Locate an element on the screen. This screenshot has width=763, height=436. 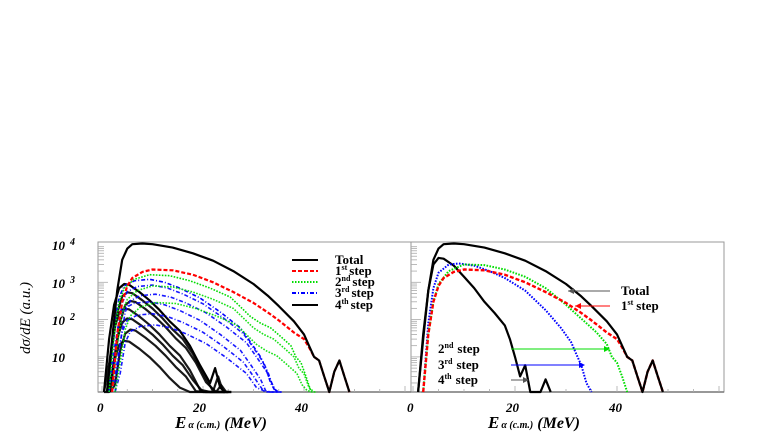
y-tick-10-4: 10 4 is located at coordinates (63, 245).